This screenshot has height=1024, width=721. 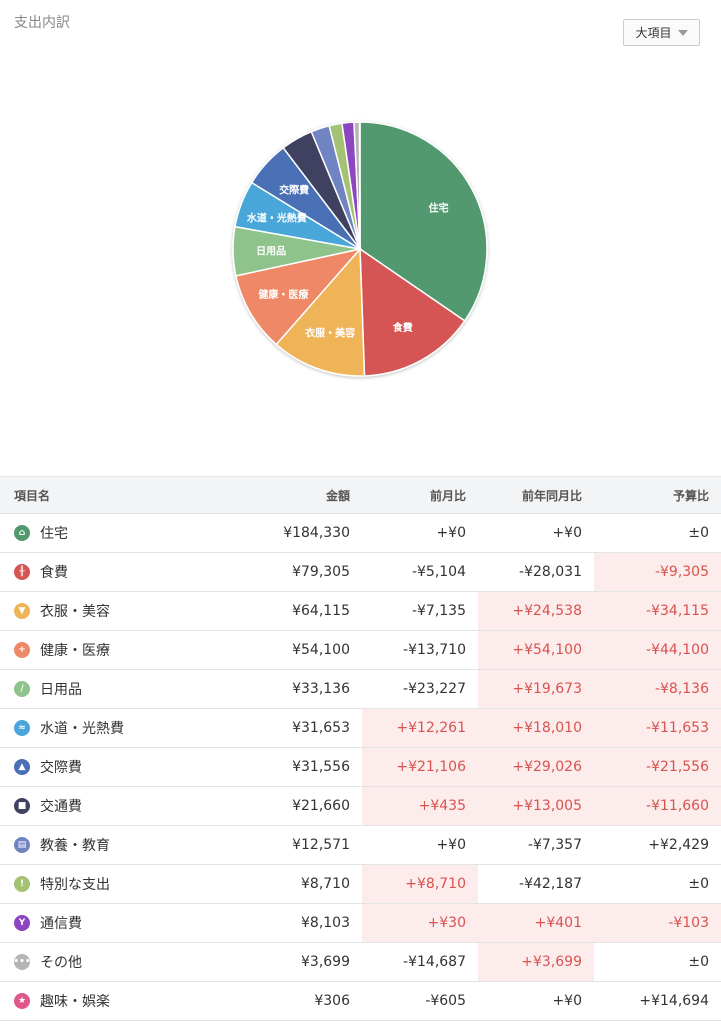 I want to click on dropdown-label: 大項目, so click(x=653, y=33).